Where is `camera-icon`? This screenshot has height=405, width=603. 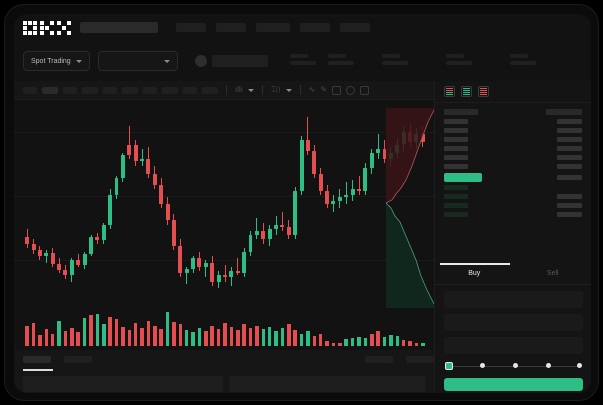
camera-icon is located at coordinates (337, 90).